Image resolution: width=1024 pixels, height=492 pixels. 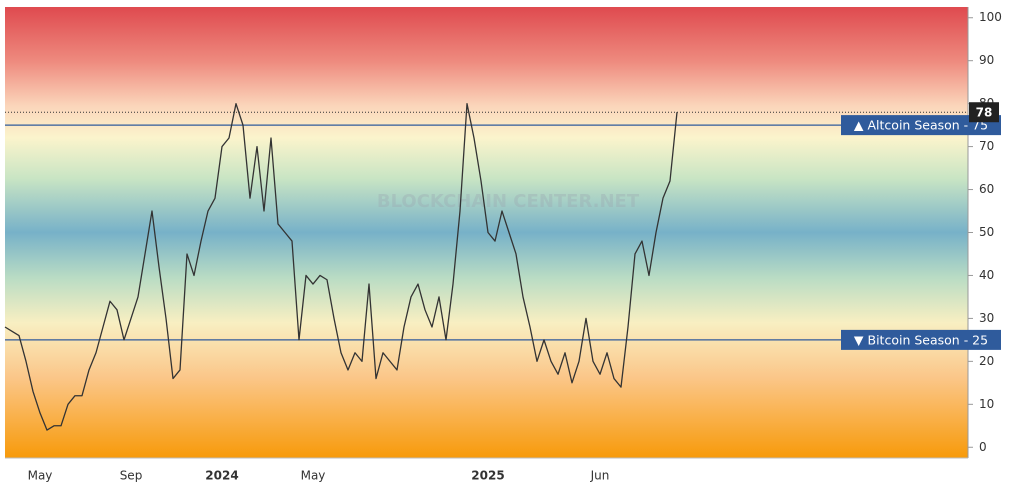 I want to click on x-tick-label: 2024, so click(x=221, y=476).